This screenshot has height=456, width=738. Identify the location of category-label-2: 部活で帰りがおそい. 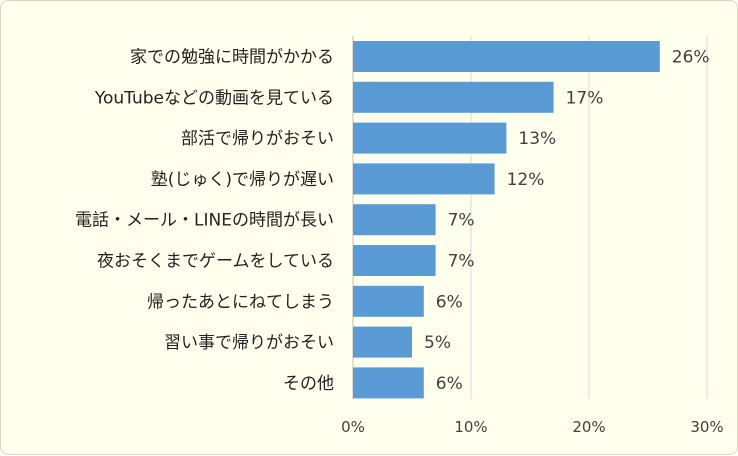
(257, 139).